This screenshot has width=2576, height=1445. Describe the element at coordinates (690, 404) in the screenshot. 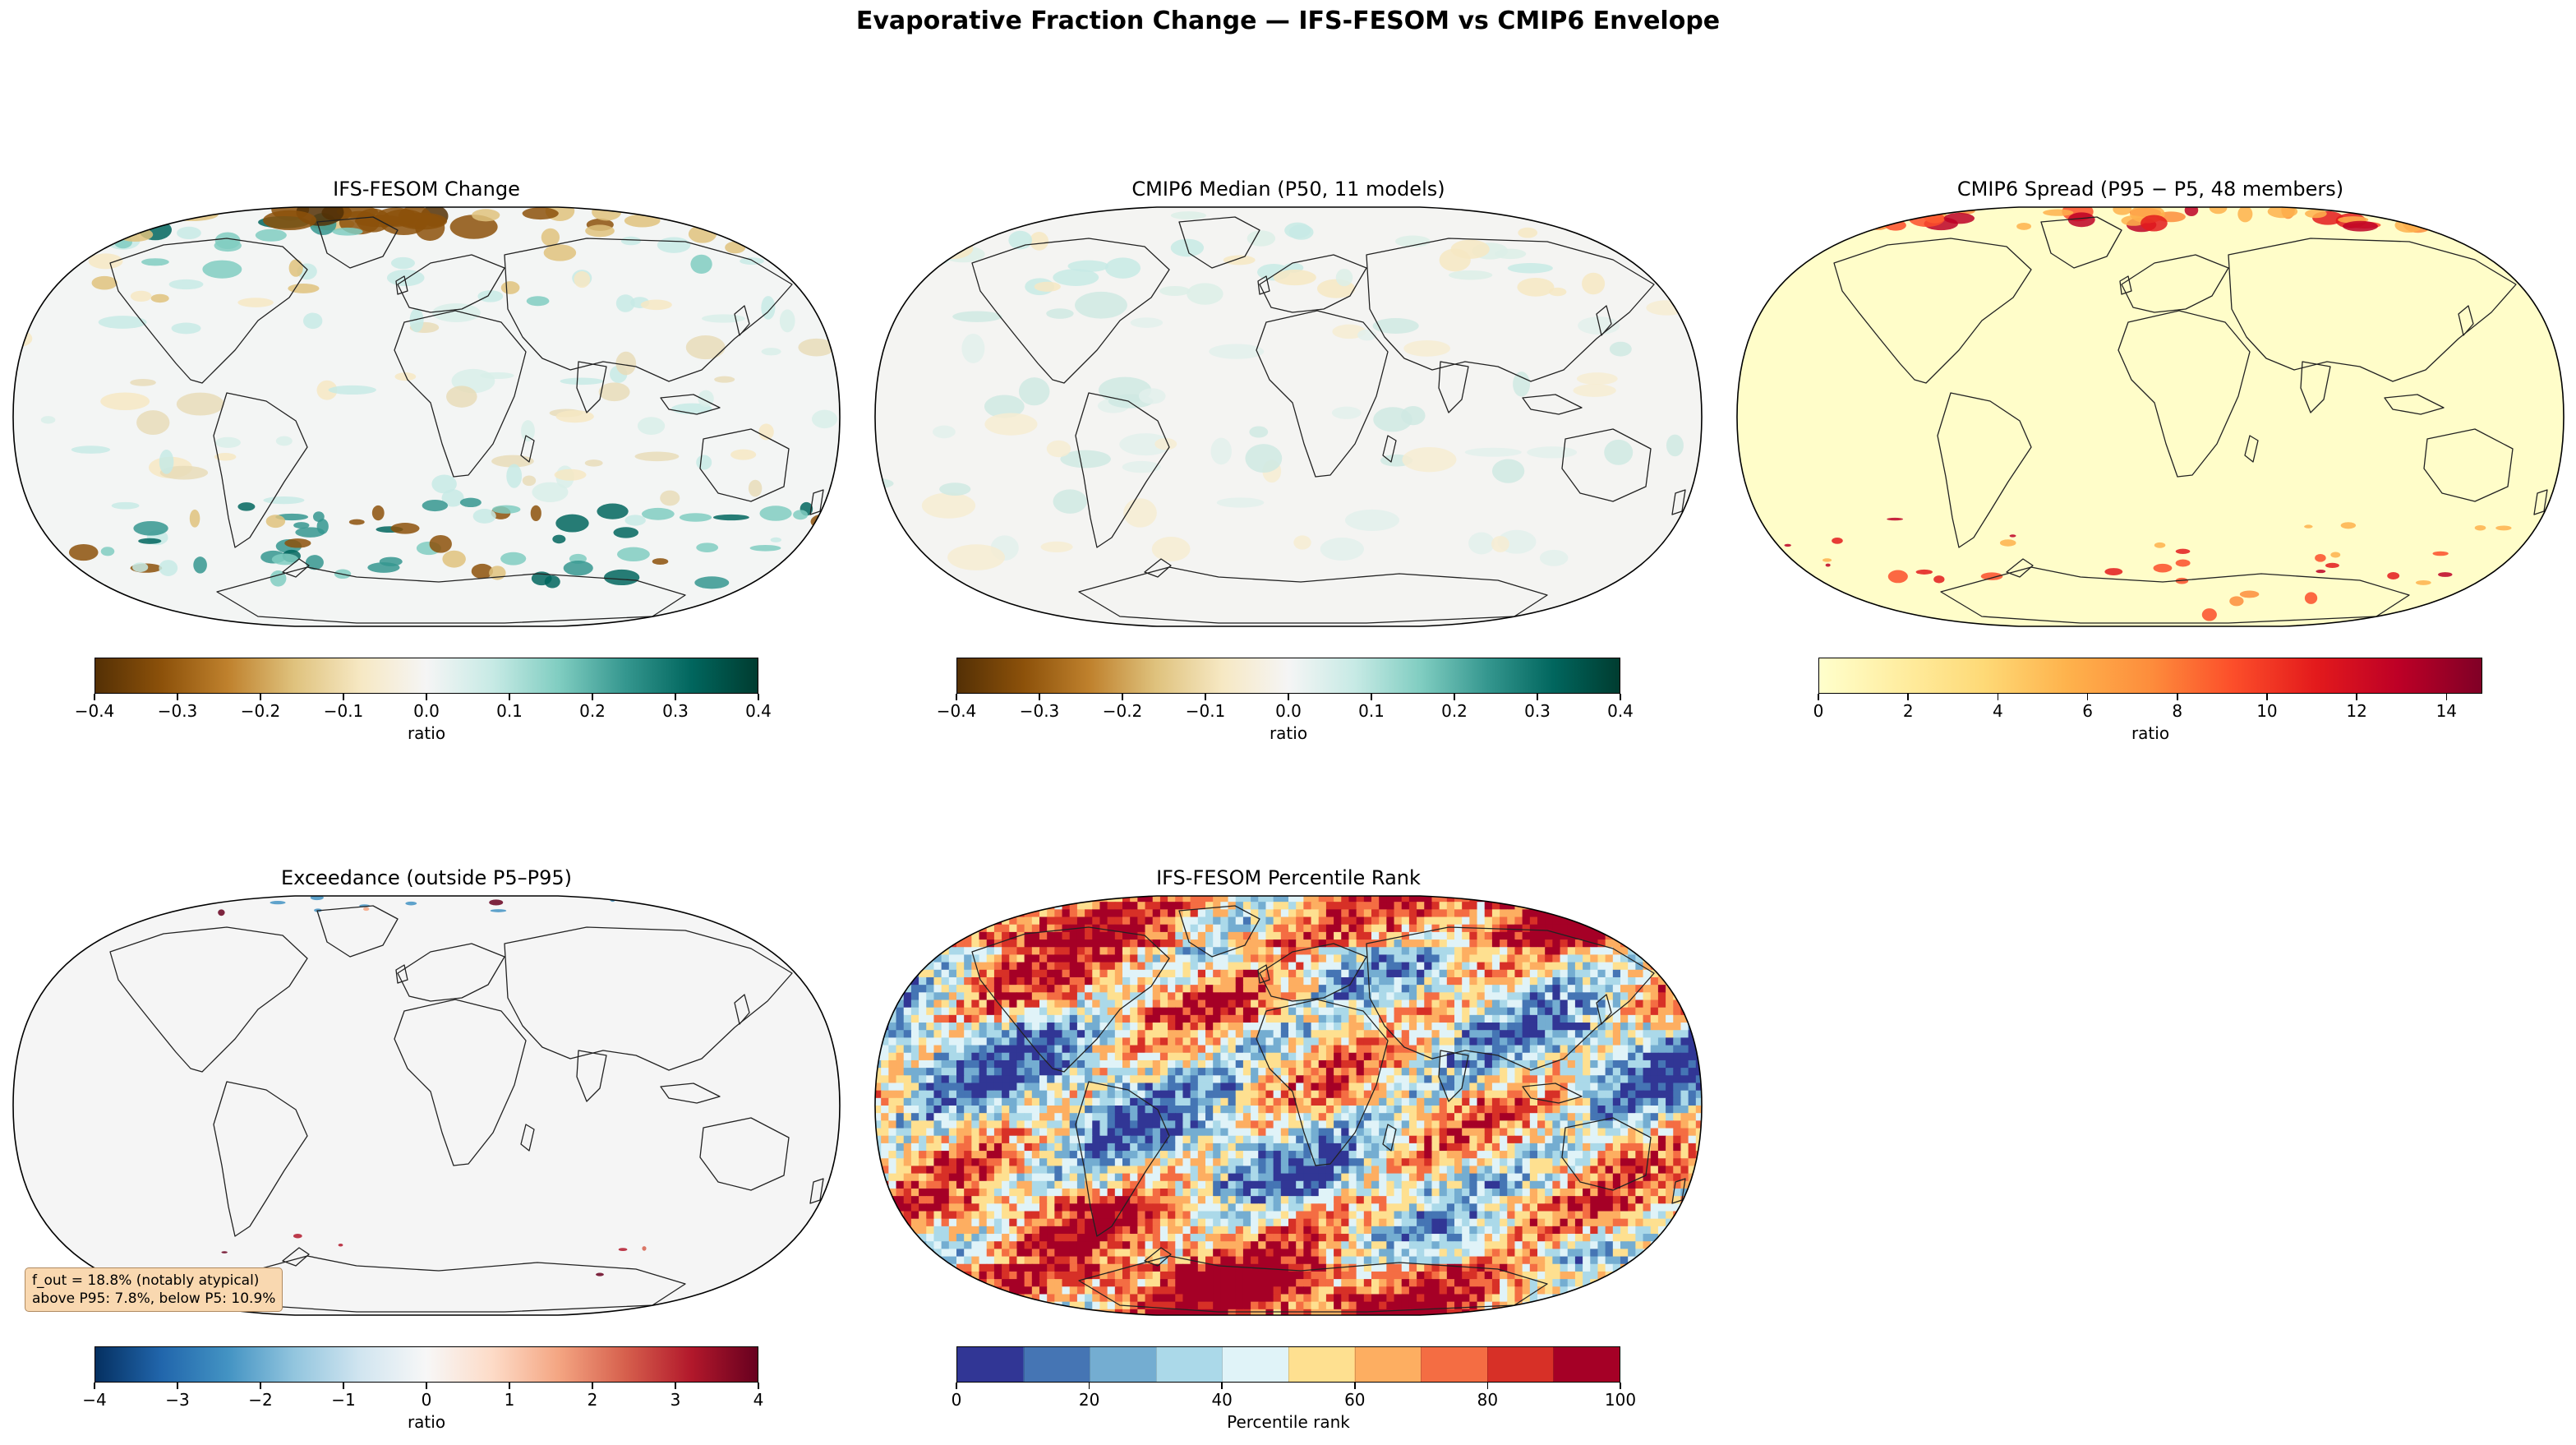

I see `coast-indonesia` at that location.